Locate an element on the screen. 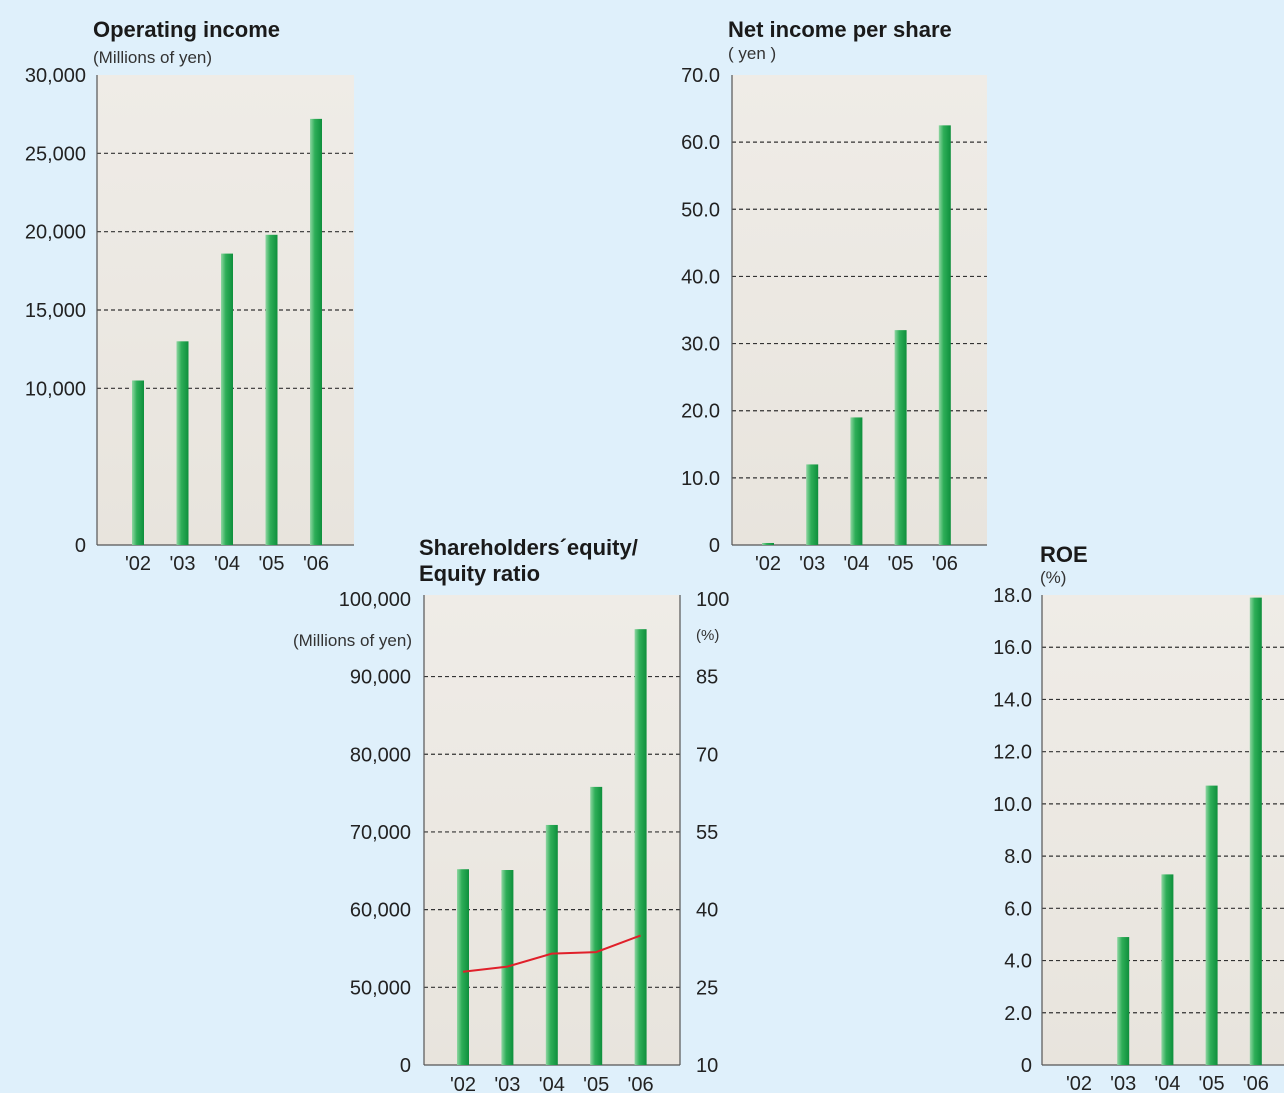 This screenshot has width=1284, height=1093. y-right-tick-label: 10 is located at coordinates (707, 1066).